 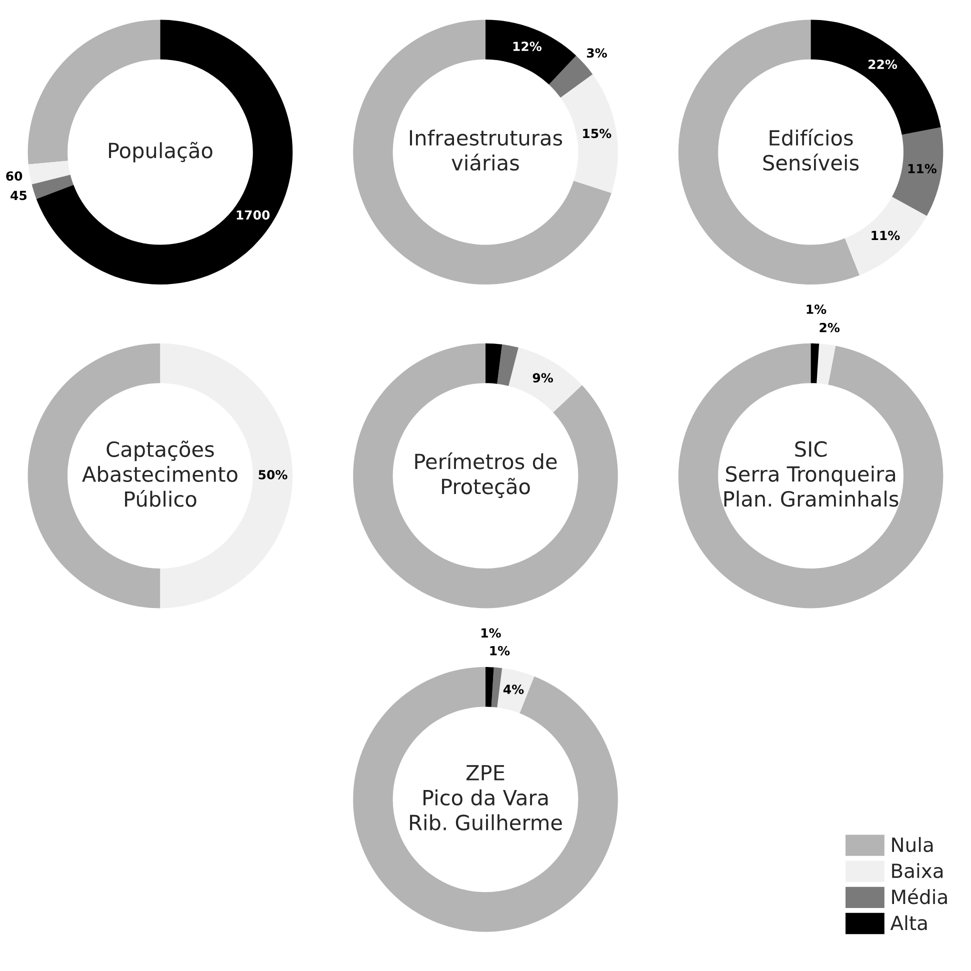 I want to click on data-label: 1700, so click(x=253, y=215).